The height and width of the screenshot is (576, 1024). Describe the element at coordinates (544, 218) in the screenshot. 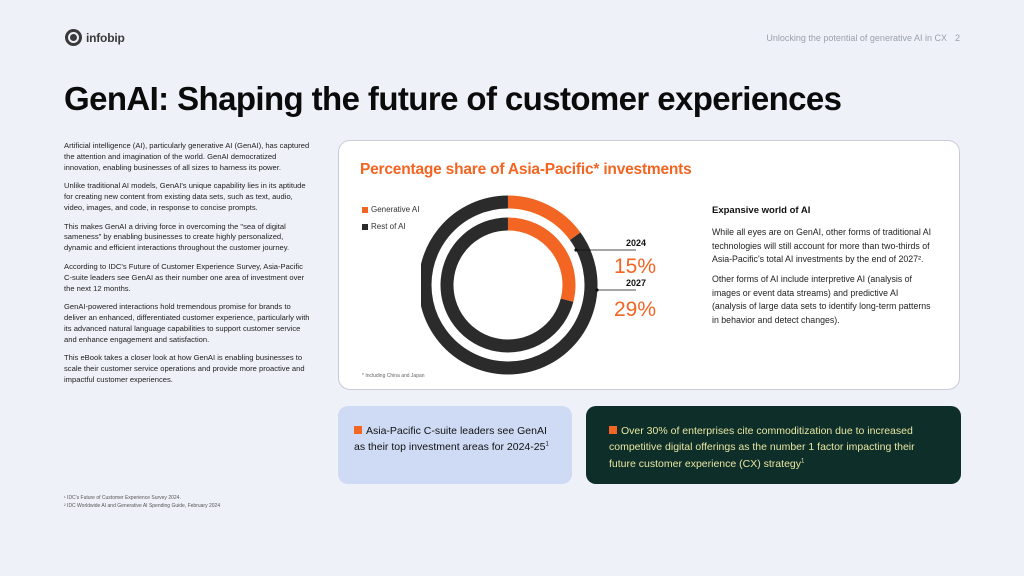

I see `donut-outer-generative-ai` at that location.